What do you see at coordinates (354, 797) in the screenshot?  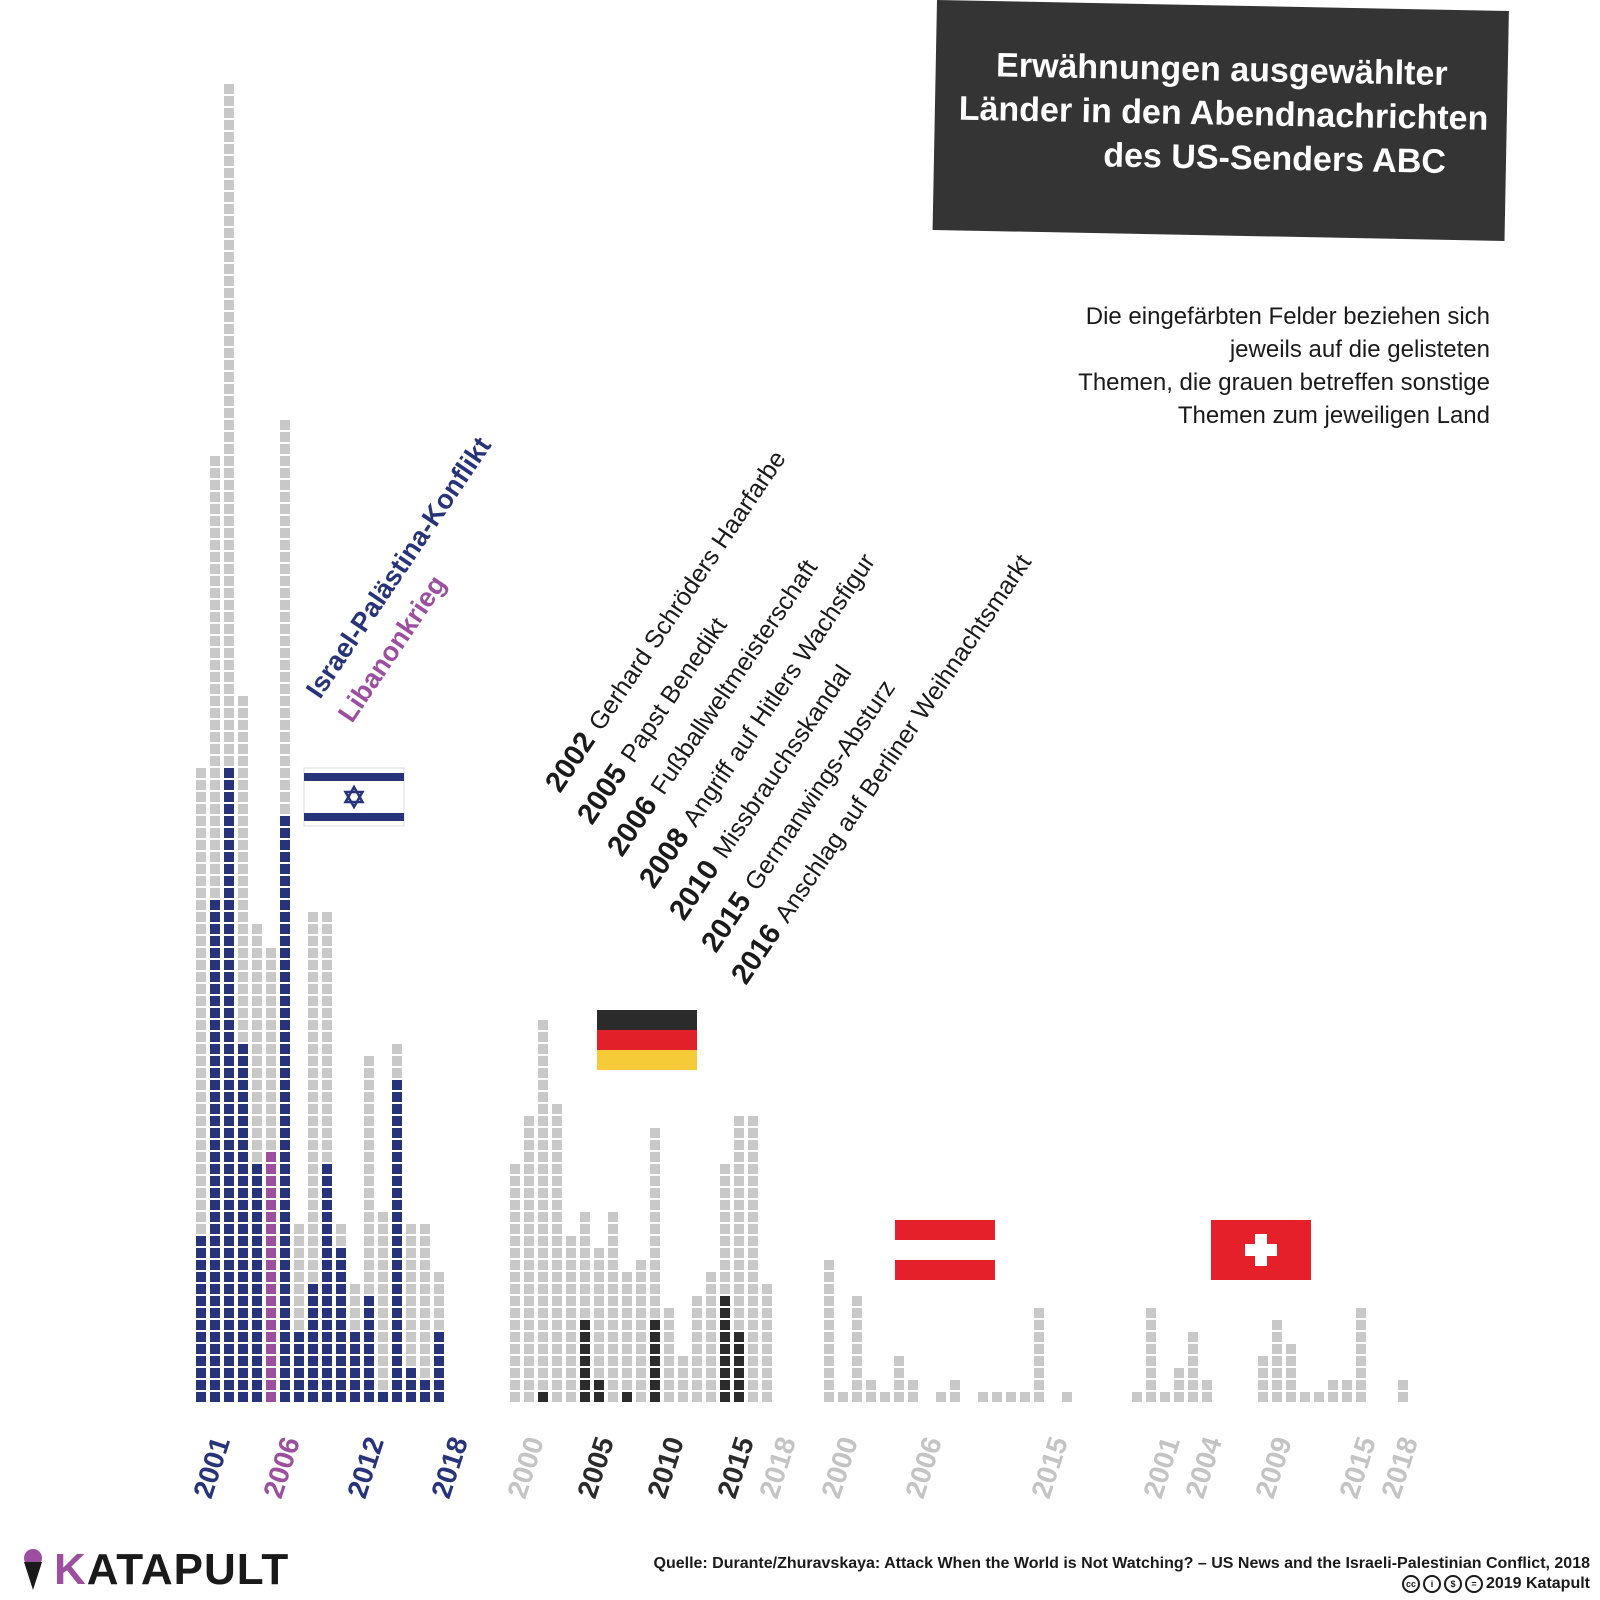 I see `star-of-david-icon` at bounding box center [354, 797].